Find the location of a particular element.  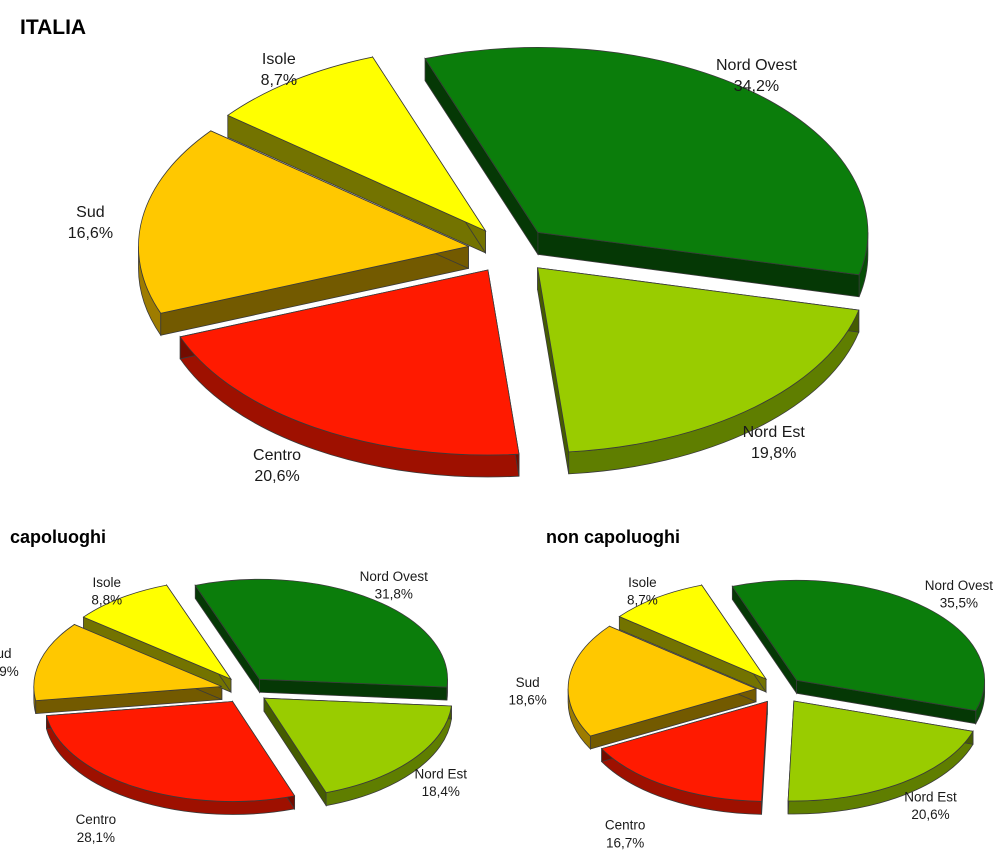

slice-value-nord-est: 20,6% is located at coordinates (930, 814).